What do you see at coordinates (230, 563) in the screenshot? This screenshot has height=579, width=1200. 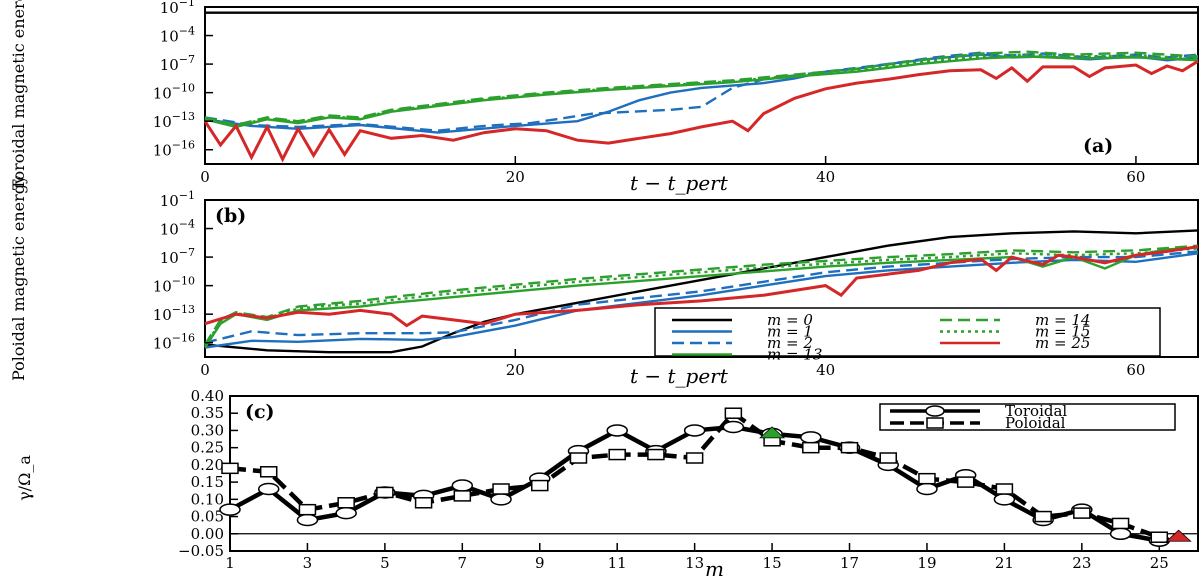 I see `x-tick-label: 1` at bounding box center [230, 563].